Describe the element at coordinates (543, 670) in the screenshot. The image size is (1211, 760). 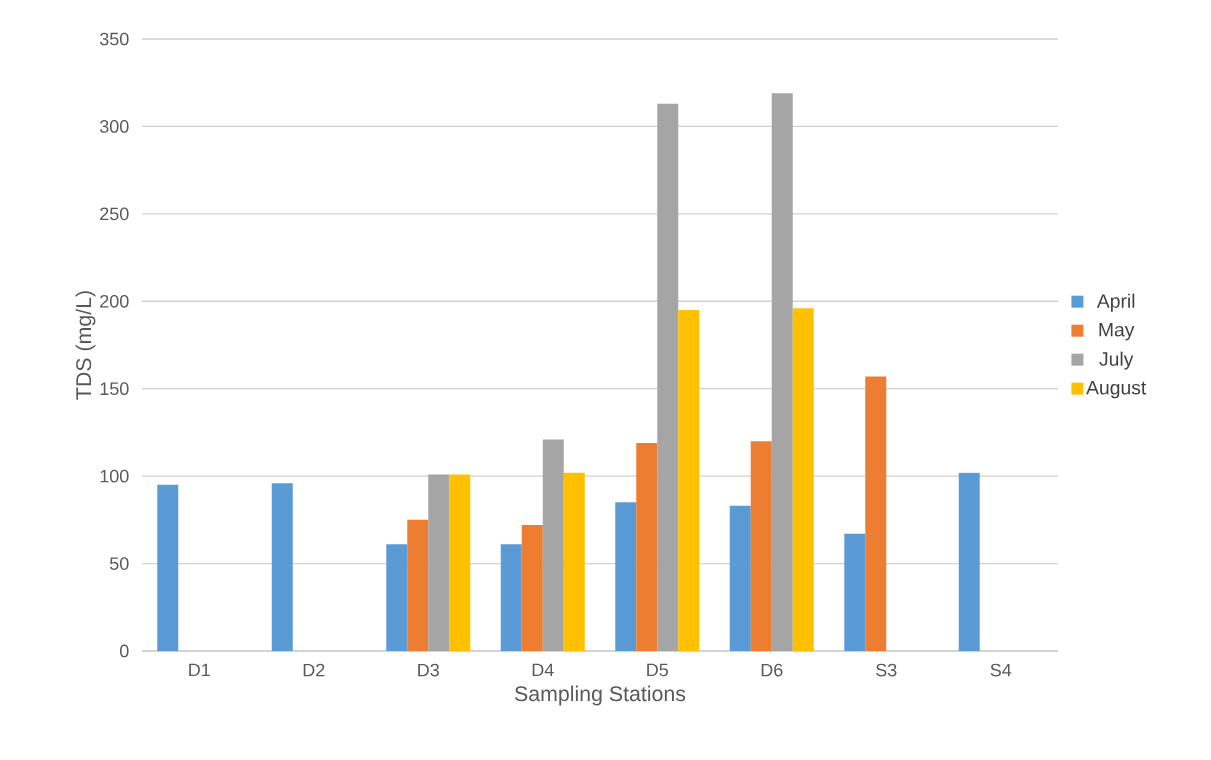
I see `x-tick-label: D4` at that location.